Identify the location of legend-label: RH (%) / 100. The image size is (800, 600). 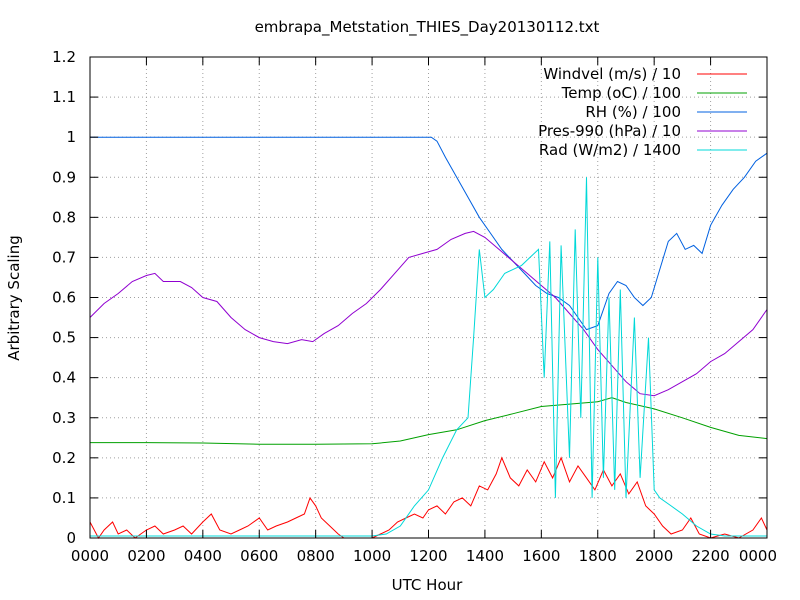
(633, 112).